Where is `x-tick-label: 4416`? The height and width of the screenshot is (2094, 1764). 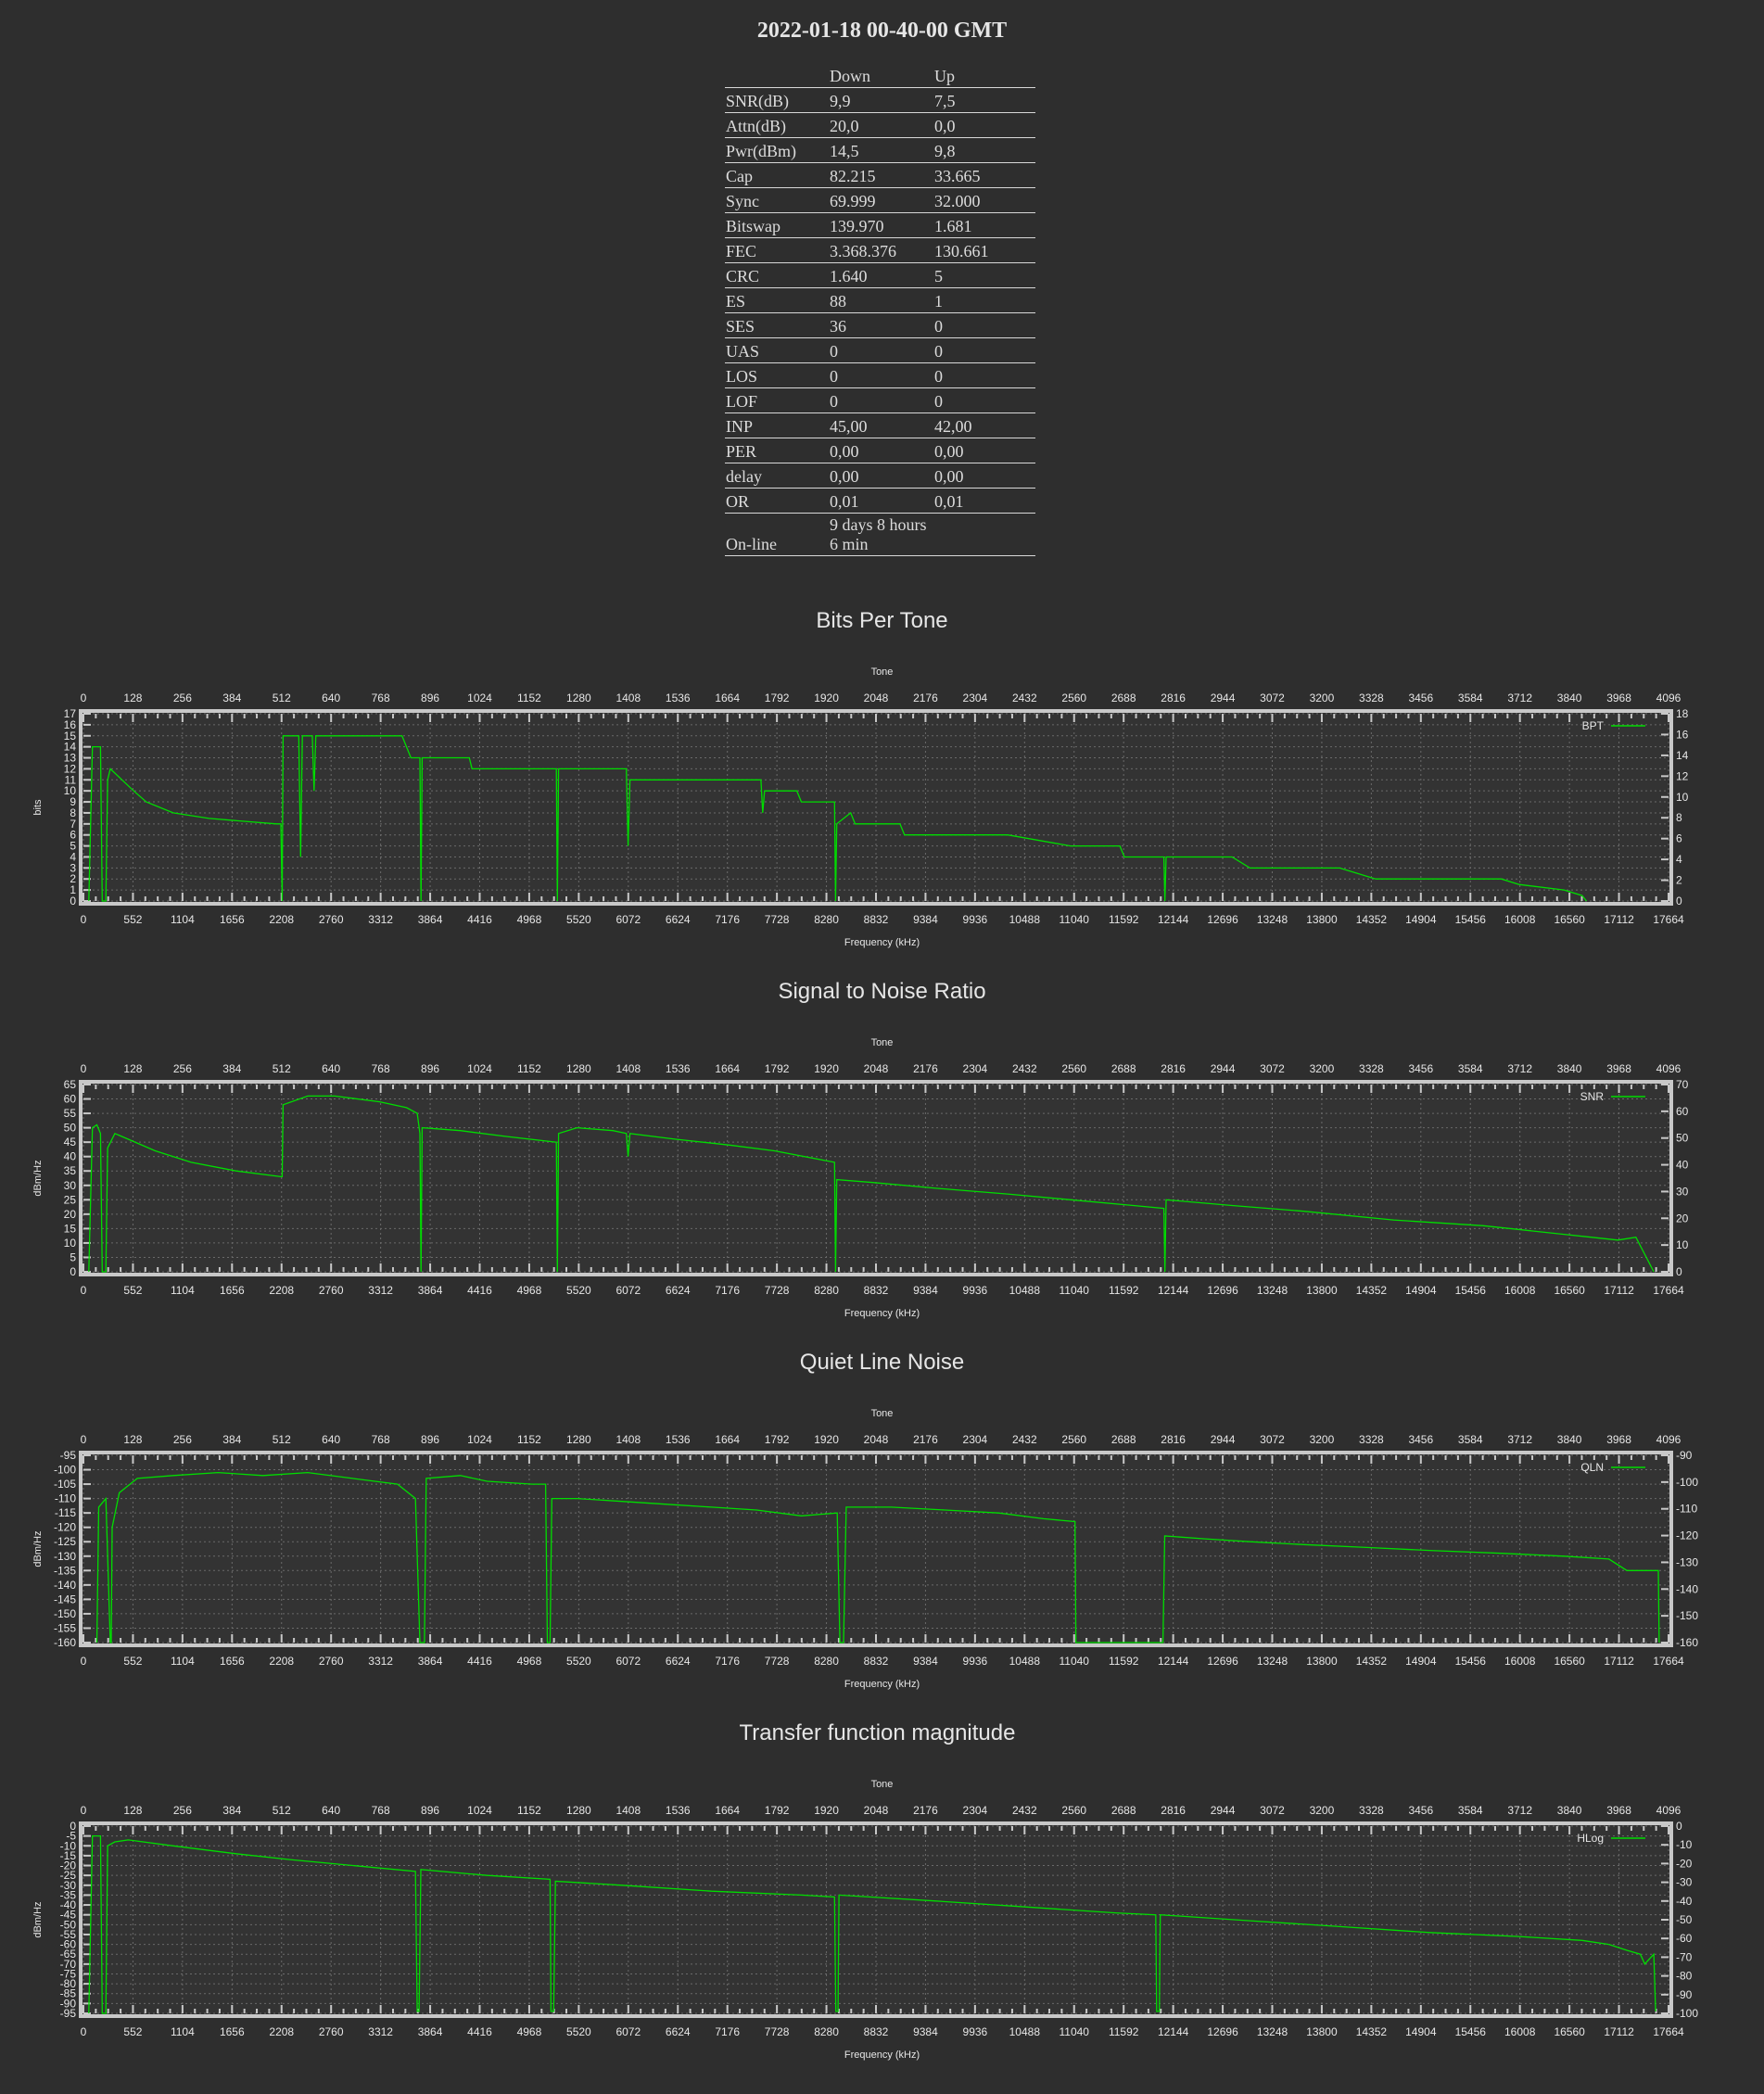 x-tick-label: 4416 is located at coordinates (480, 919).